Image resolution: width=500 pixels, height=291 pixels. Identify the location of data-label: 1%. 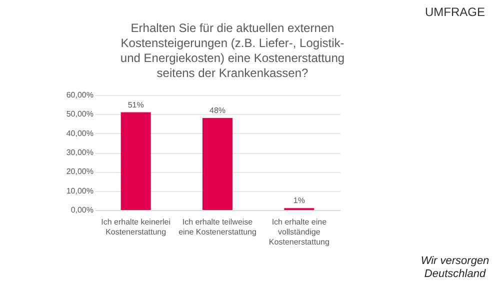
(299, 201).